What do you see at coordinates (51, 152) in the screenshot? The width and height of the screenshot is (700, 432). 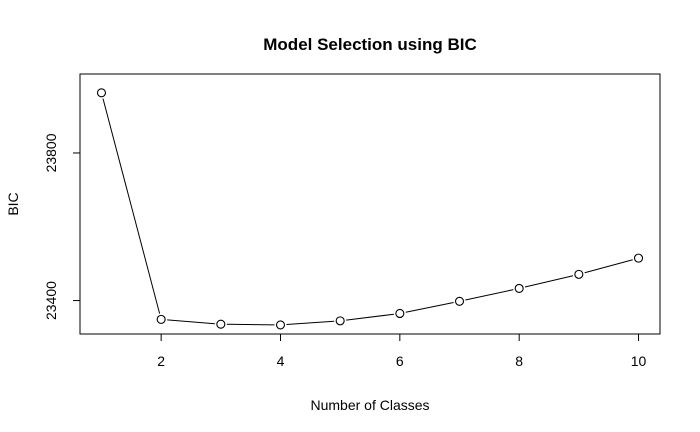 I see `y-tick-label: 23800` at bounding box center [51, 152].